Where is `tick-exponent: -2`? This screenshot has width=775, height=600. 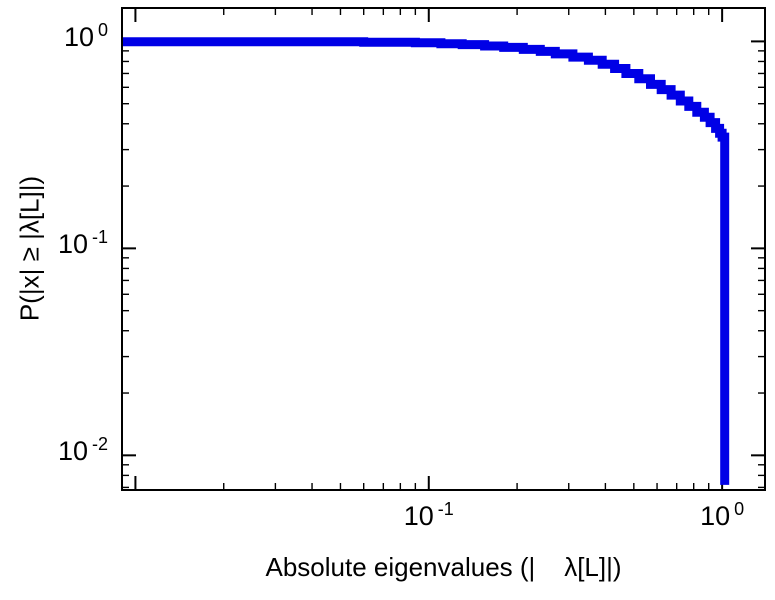
tick-exponent: -2 is located at coordinates (99, 444).